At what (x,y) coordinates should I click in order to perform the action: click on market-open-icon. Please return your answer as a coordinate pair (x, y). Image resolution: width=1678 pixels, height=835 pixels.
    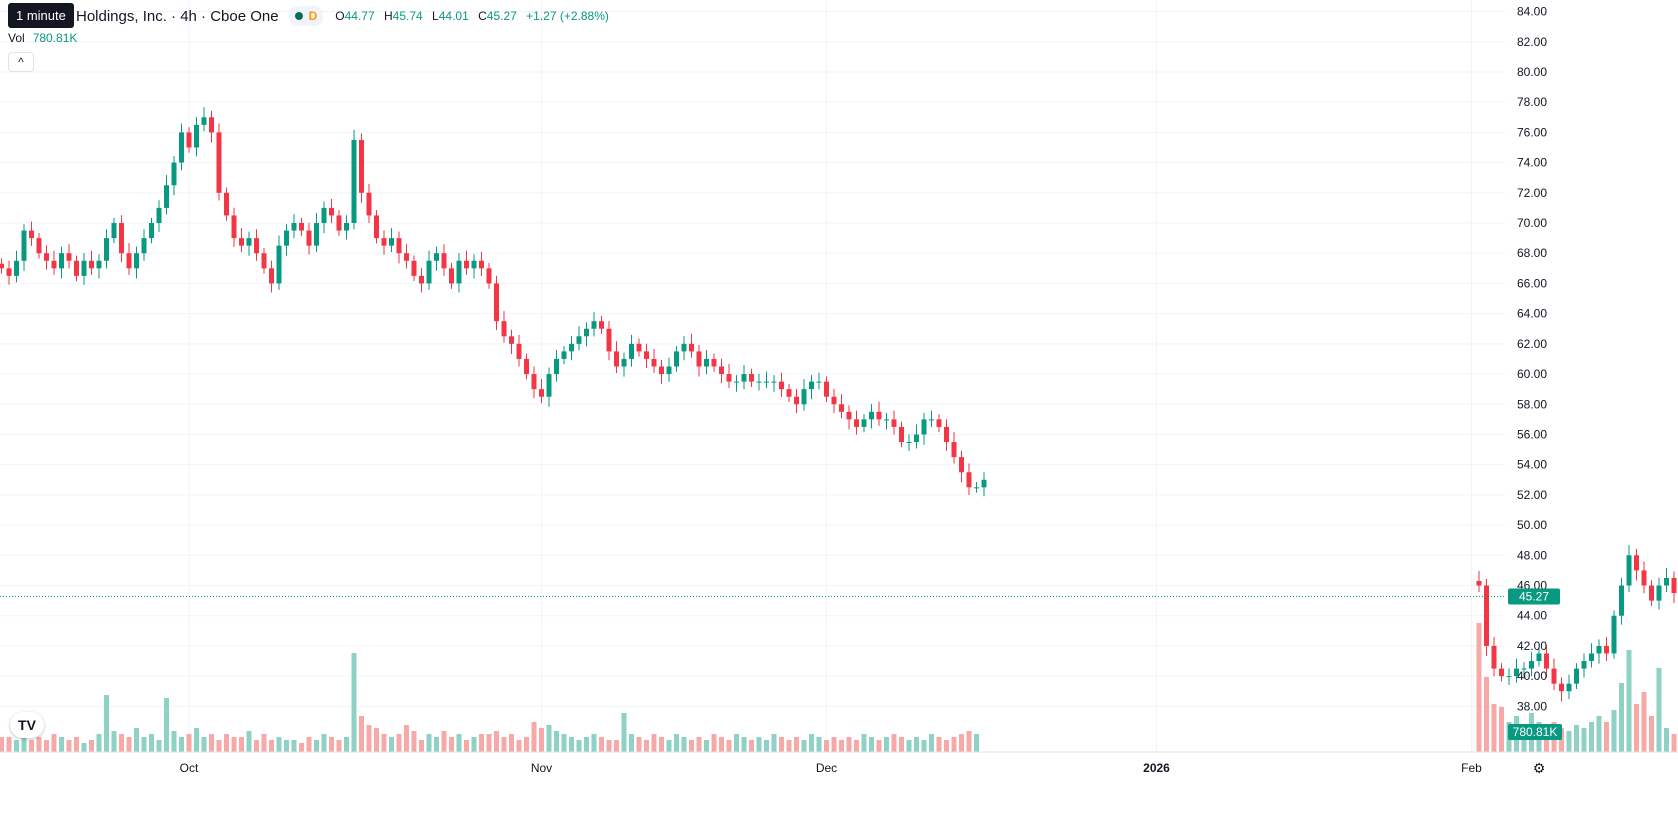
    Looking at the image, I should click on (298, 16).